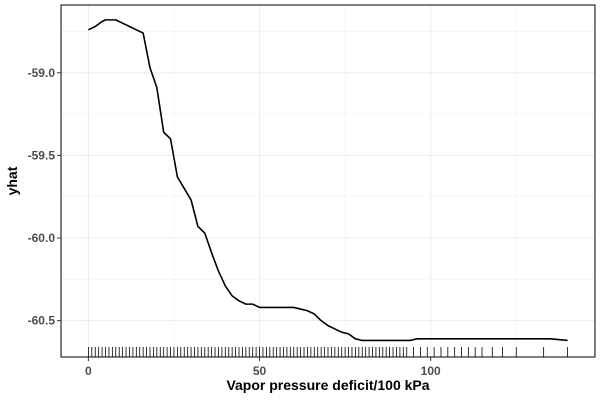 Image resolution: width=600 pixels, height=400 pixels. I want to click on y-tick-label: -59.0, so click(42, 73).